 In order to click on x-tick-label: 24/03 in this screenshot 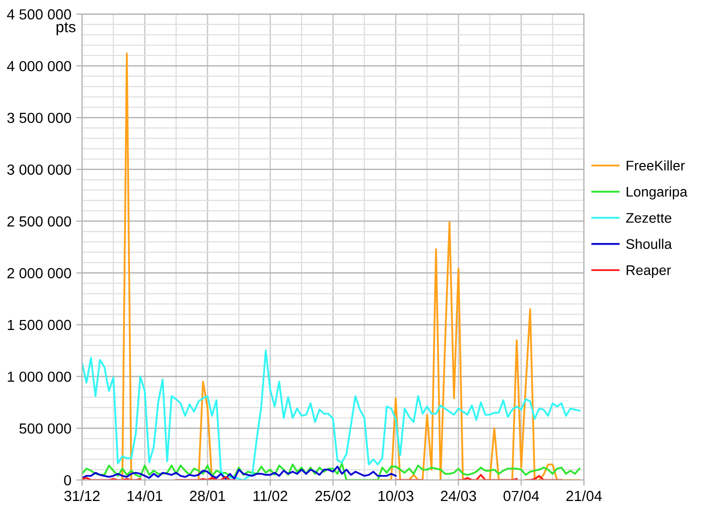, I will do `click(458, 496)`.